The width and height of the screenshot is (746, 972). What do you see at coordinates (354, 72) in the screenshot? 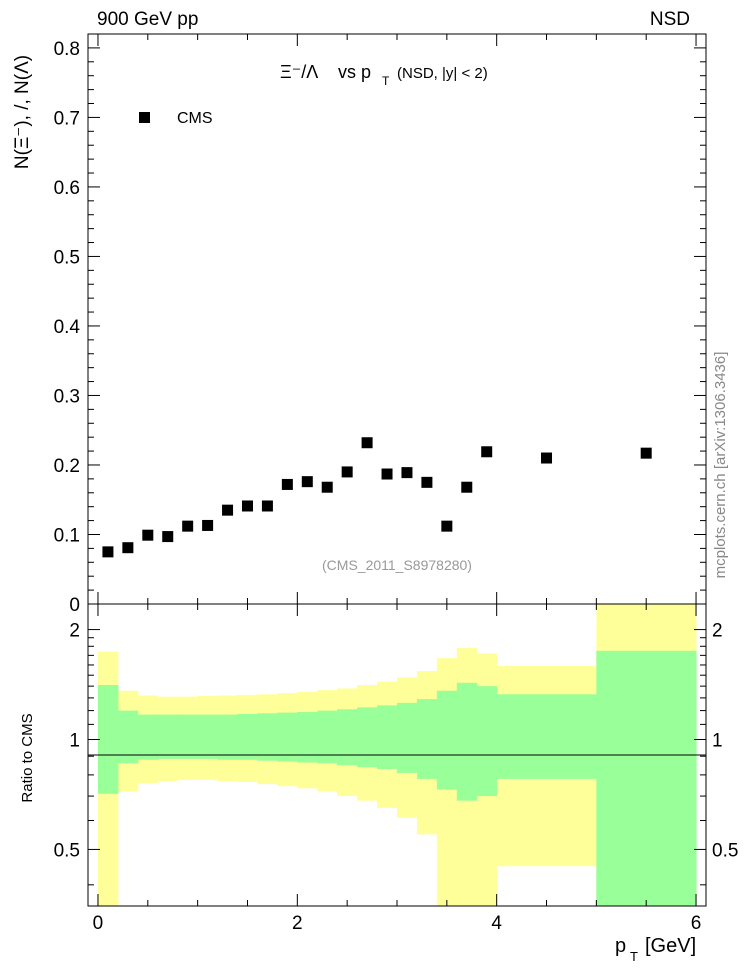
I see `title-vs: vs p` at bounding box center [354, 72].